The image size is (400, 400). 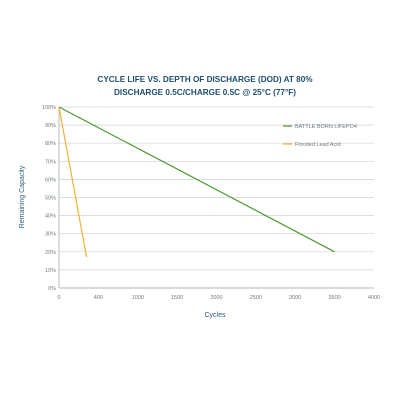 What do you see at coordinates (50, 235) in the screenshot?
I see `y-tick-label: 30%` at bounding box center [50, 235].